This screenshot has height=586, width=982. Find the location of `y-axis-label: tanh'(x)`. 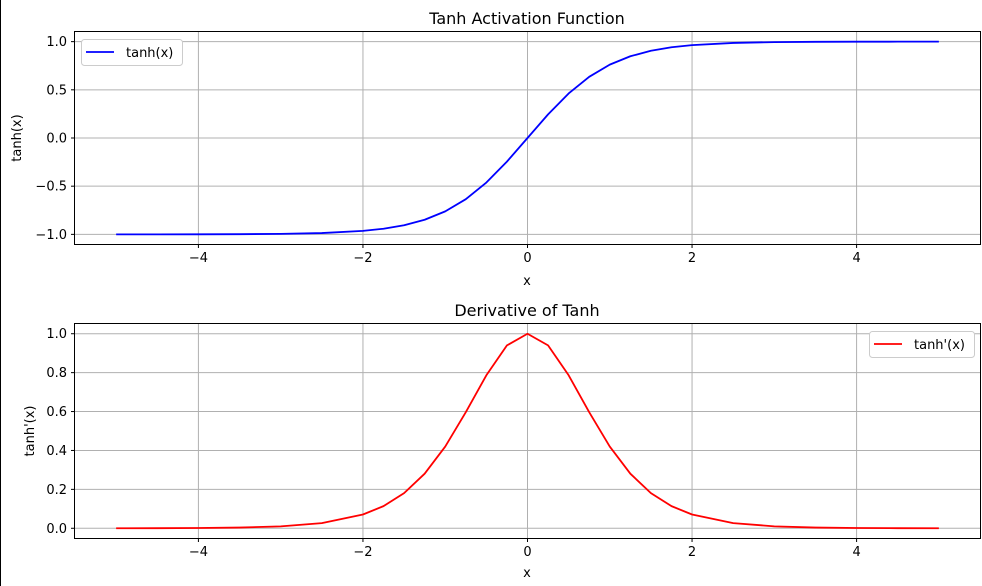

y-axis-label: tanh'(x) is located at coordinates (30, 431).